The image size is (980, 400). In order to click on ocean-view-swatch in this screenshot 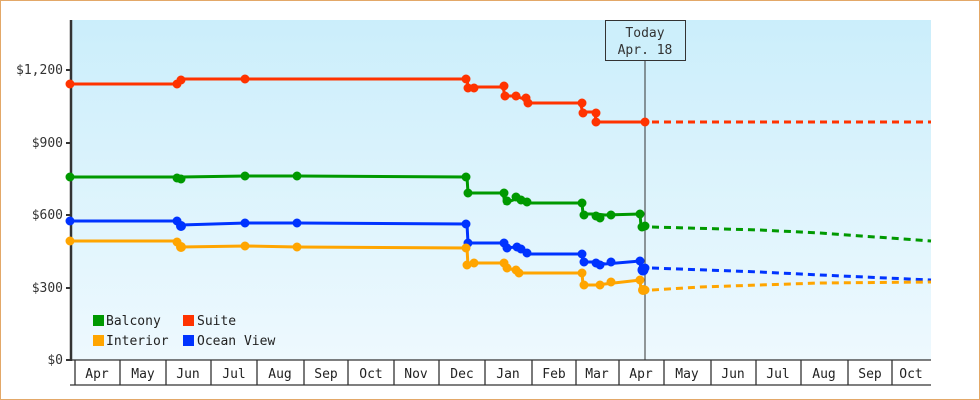, I will do `click(188, 340)`.